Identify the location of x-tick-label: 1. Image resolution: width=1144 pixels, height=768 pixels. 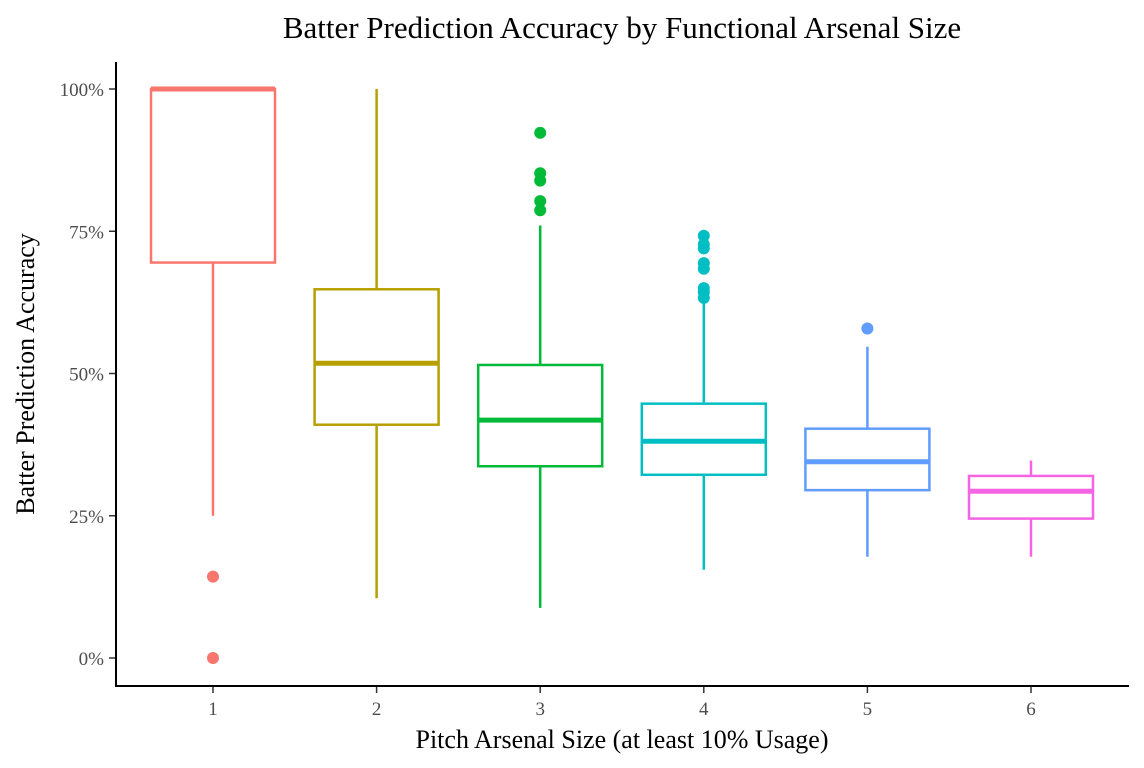
(213, 709).